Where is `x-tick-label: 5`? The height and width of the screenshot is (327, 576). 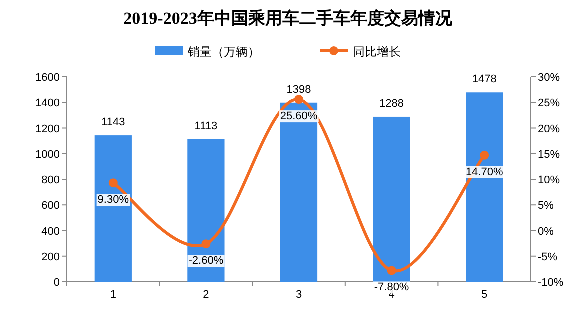
x-tick-label: 5 is located at coordinates (485, 295).